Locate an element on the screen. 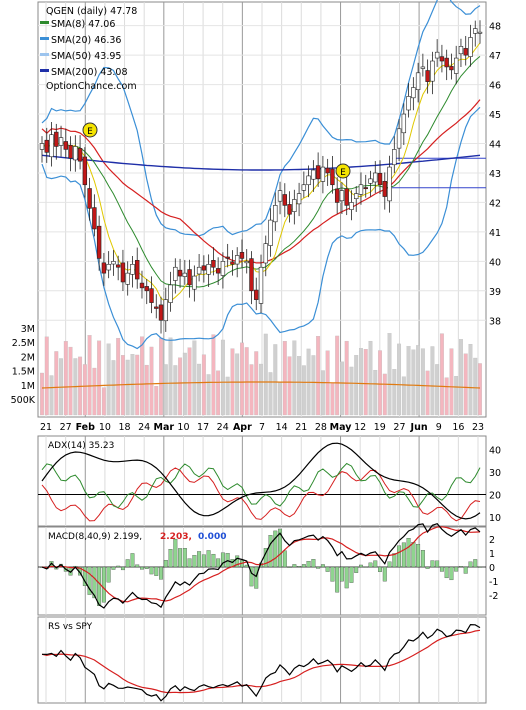 The image size is (526, 710). macd-signal-value: 2.203, is located at coordinates (176, 537).